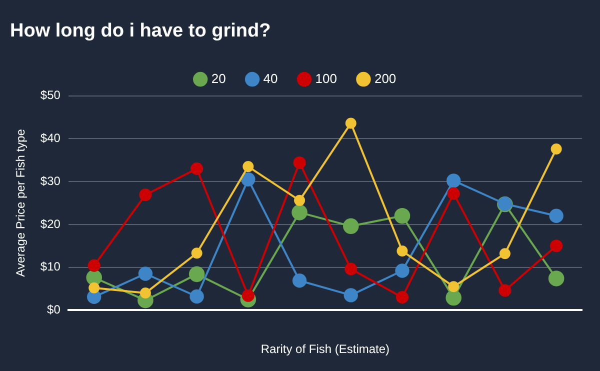  What do you see at coordinates (326, 78) in the screenshot?
I see `legend-label: 100` at bounding box center [326, 78].